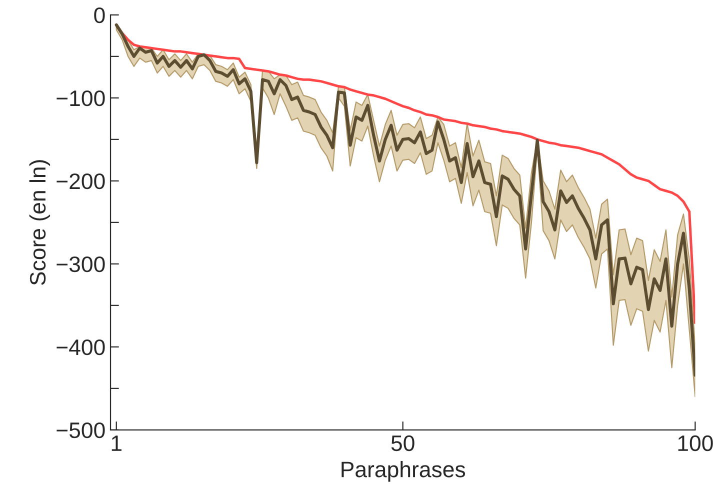  Describe the element at coordinates (404, 471) in the screenshot. I see `x-axis-title: Paraphrases` at that location.